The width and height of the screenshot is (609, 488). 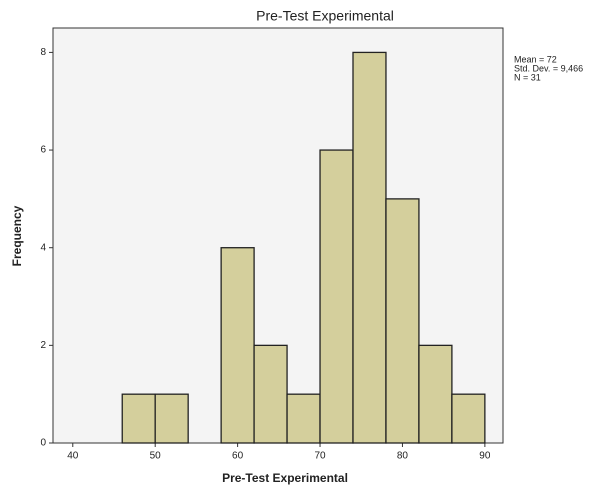 What do you see at coordinates (43, 247) in the screenshot?
I see `y-tick-label: 4` at bounding box center [43, 247].